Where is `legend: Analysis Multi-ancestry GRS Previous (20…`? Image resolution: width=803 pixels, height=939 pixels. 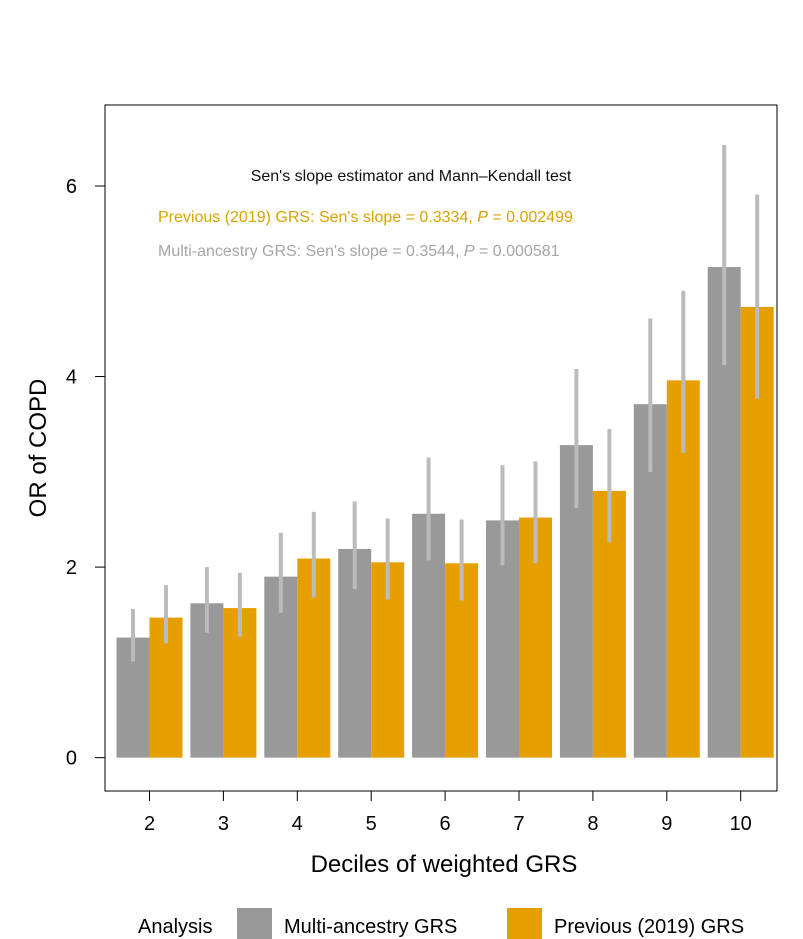 legend: Analysis Multi-ancestry GRS Previous (20… is located at coordinates (441, 923).